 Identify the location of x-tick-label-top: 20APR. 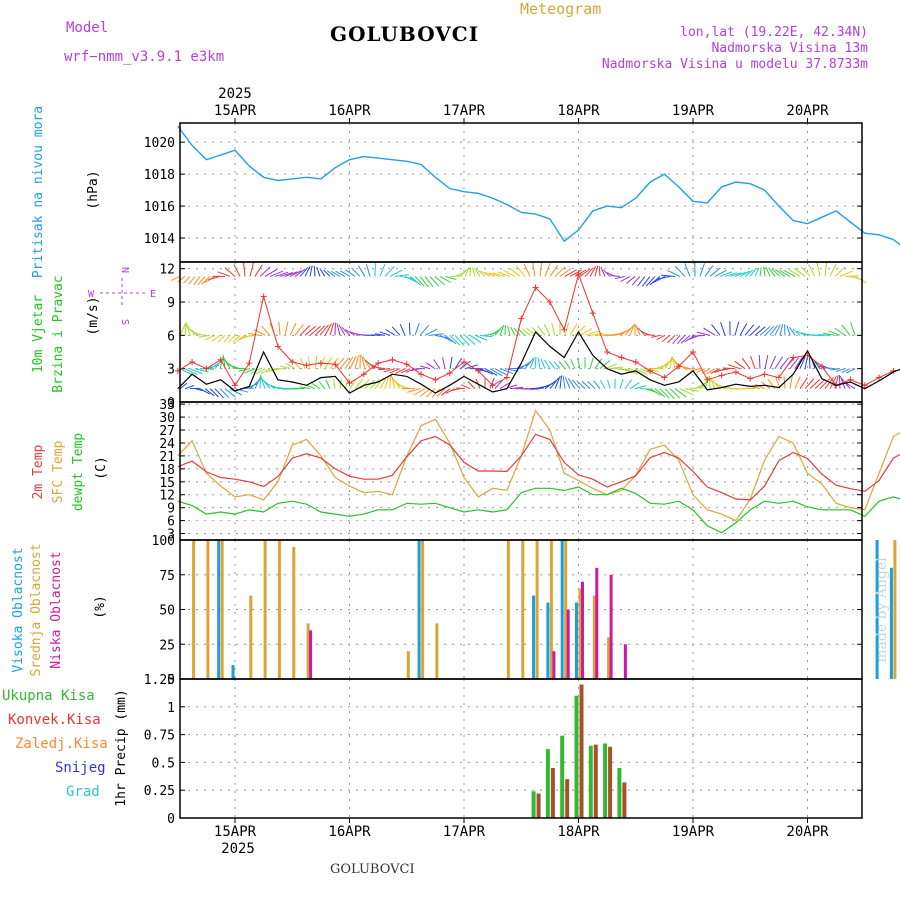
(807, 111).